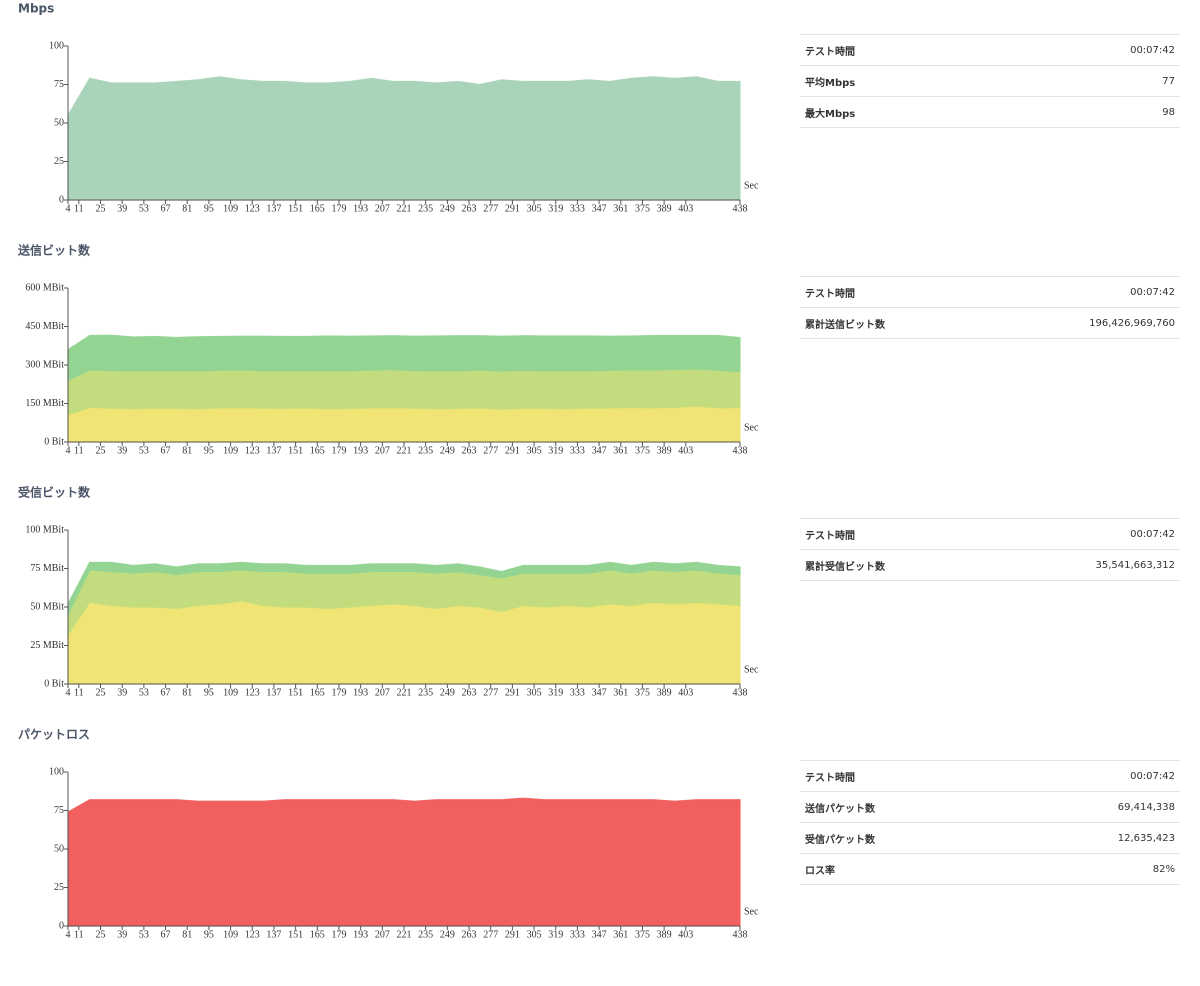  I want to click on stats-label: 最大Mbps, so click(830, 114).